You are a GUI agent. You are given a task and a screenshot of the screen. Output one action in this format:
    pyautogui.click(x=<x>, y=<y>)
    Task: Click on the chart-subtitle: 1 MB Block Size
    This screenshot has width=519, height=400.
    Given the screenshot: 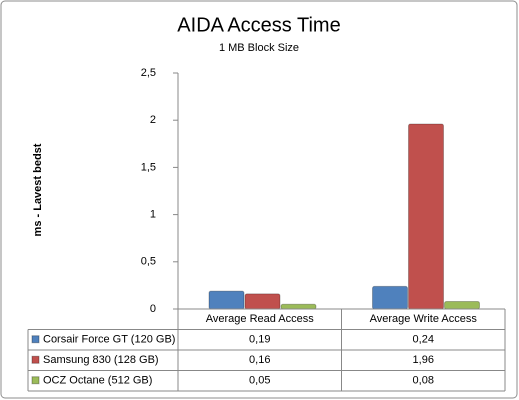 What is the action you would take?
    pyautogui.click(x=259, y=48)
    